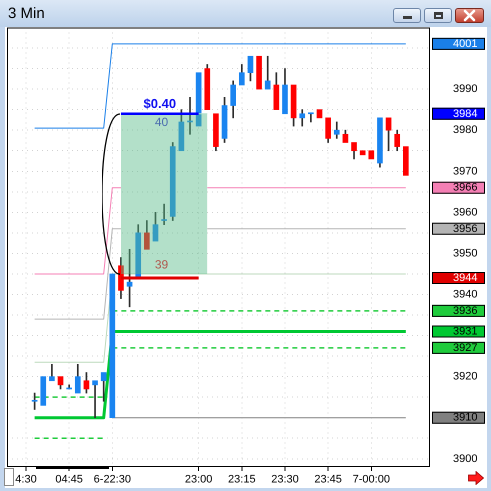 Image resolution: width=491 pixels, height=491 pixels. Describe the element at coordinates (160, 103) in the screenshot. I see `annotation: $0.40` at that location.